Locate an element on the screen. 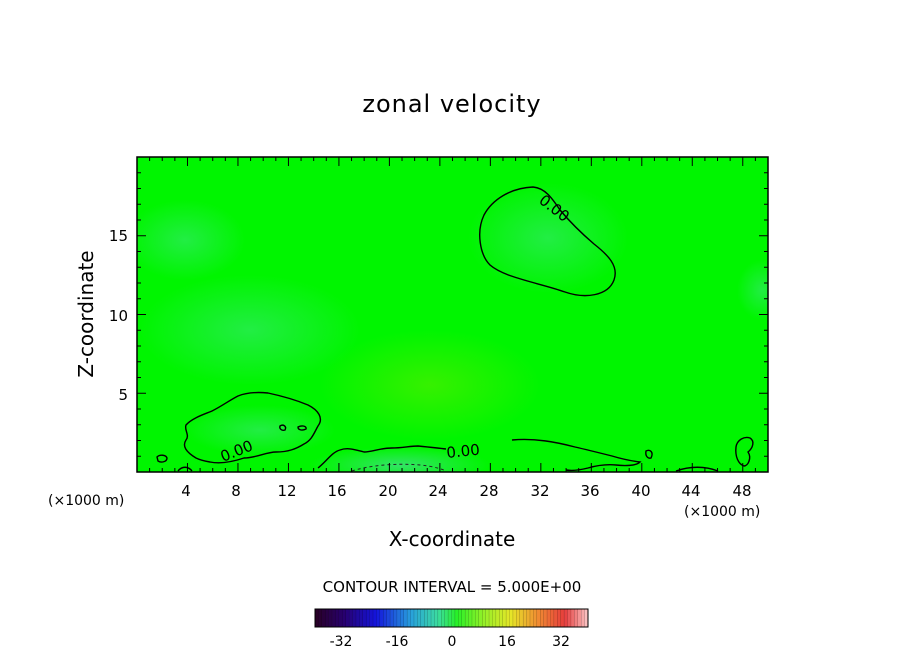 The image size is (904, 654). field-shade-negative-right-edge is located at coordinates (752, 290).